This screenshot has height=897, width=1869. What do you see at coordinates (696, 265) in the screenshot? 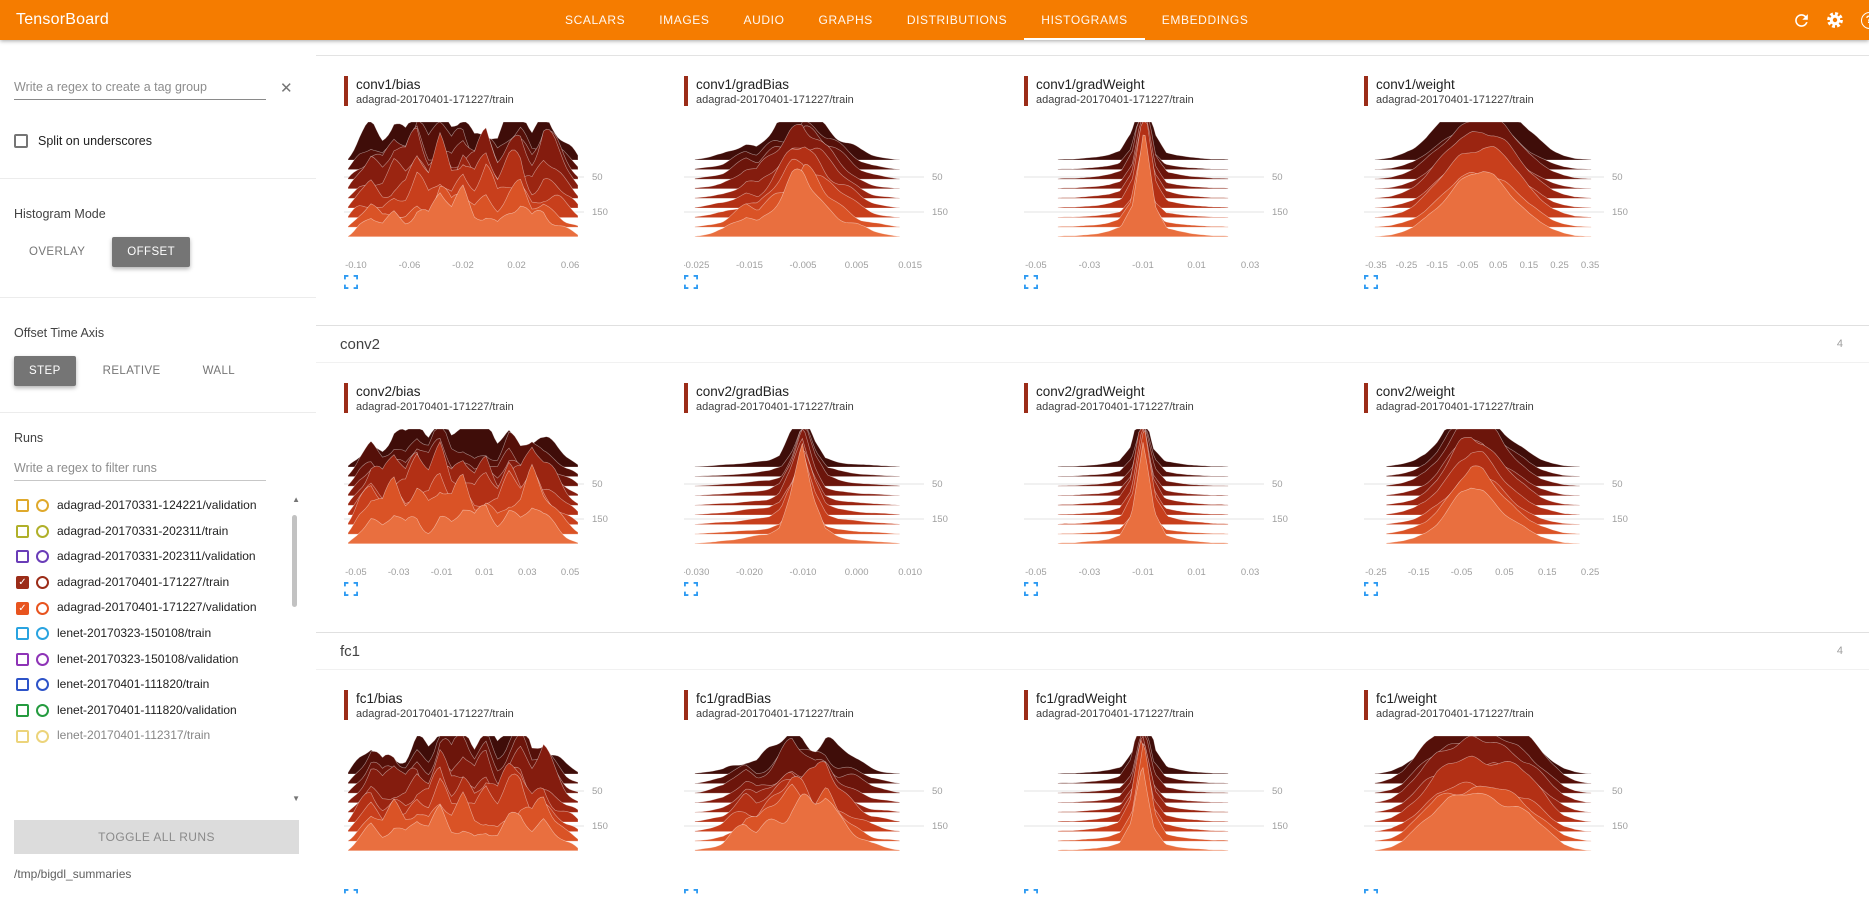
I see `svg-text: -0.025` at bounding box center [696, 265].